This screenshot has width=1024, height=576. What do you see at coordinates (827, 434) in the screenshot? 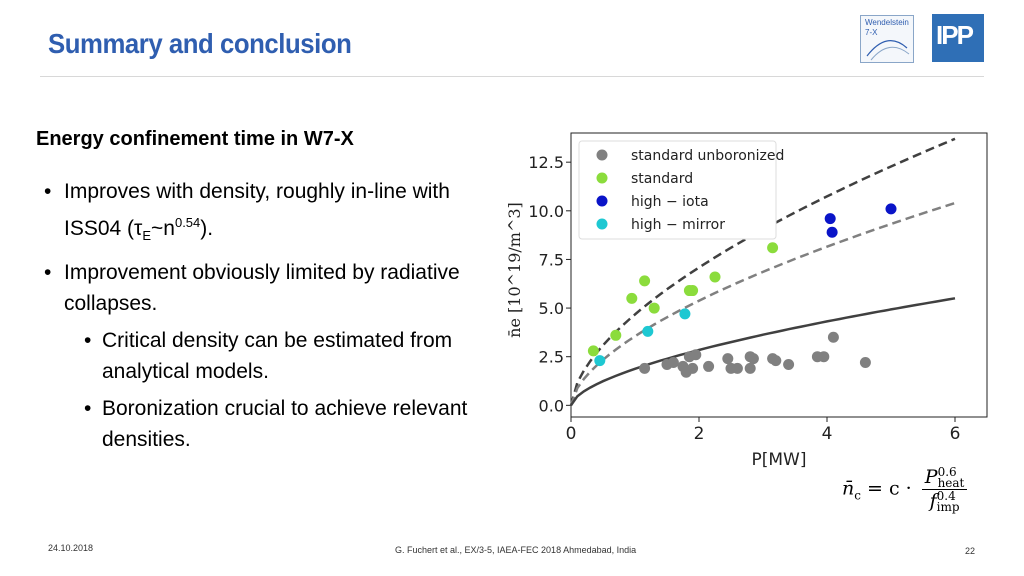
I see `x-tick-label: 4` at bounding box center [827, 434].